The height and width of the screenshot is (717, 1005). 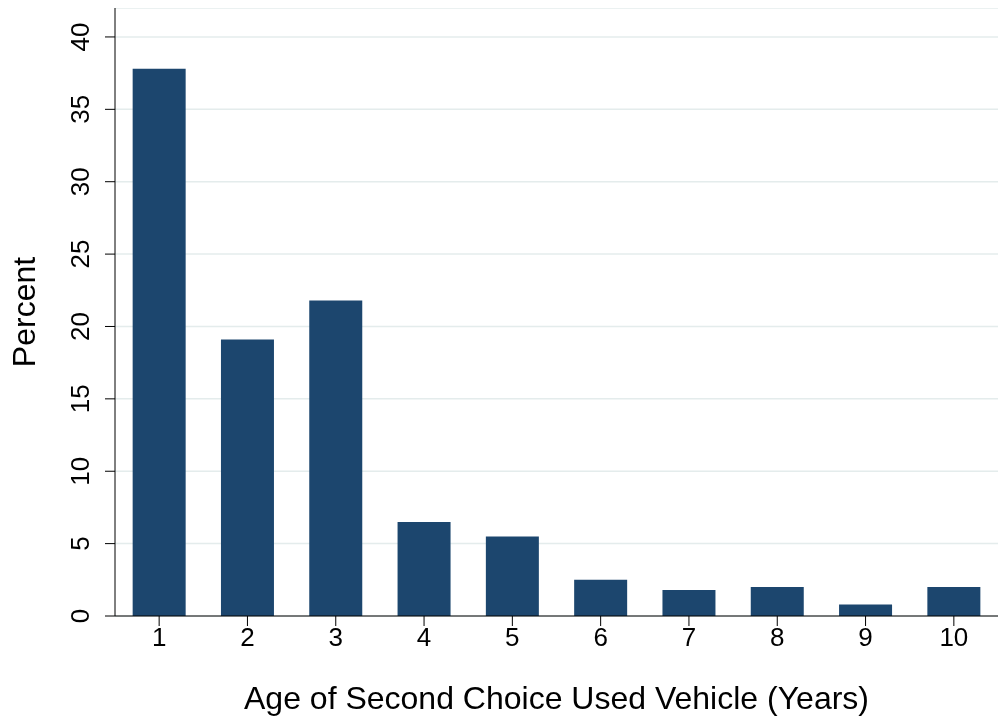 What do you see at coordinates (80, 399) in the screenshot?
I see `y-tick-label: 15` at bounding box center [80, 399].